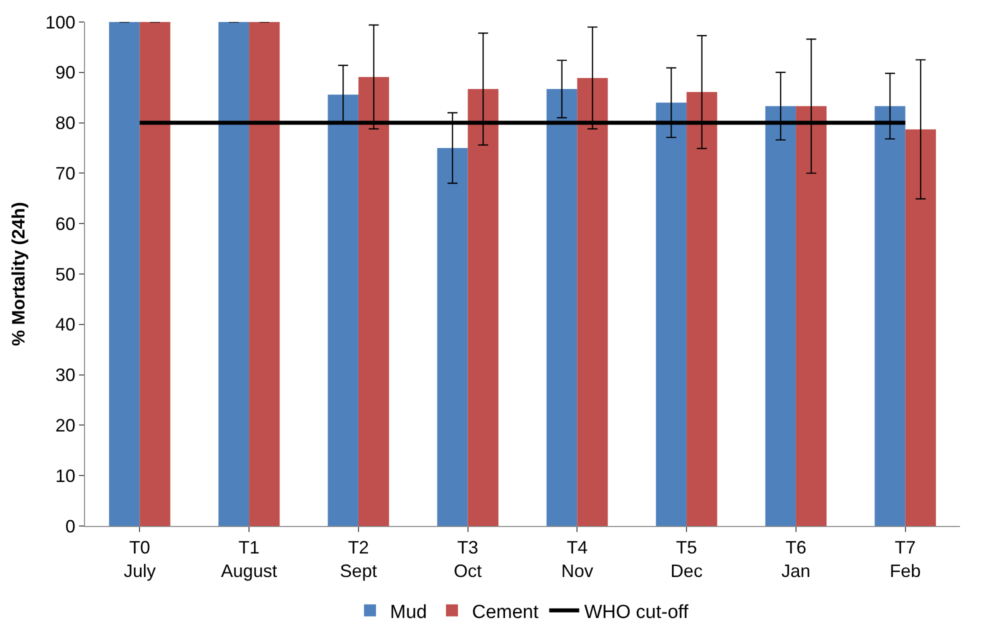 The image size is (985, 641). I want to click on x-tick-label: T4 Nov, so click(577, 559).